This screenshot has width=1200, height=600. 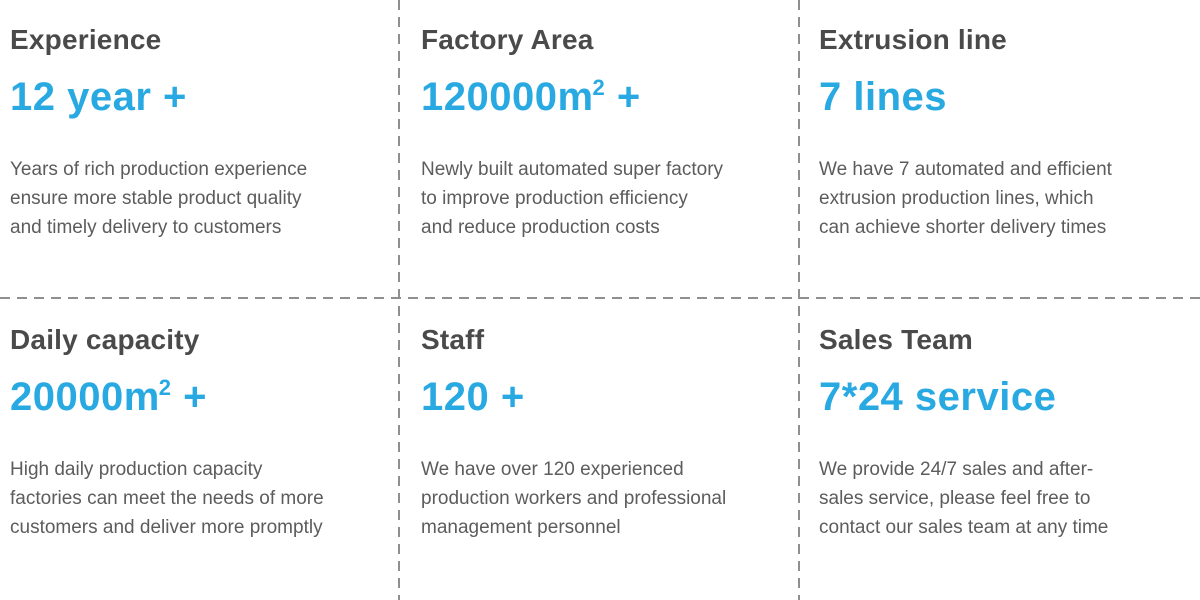 What do you see at coordinates (453, 339) in the screenshot?
I see `card-title: Staff` at bounding box center [453, 339].